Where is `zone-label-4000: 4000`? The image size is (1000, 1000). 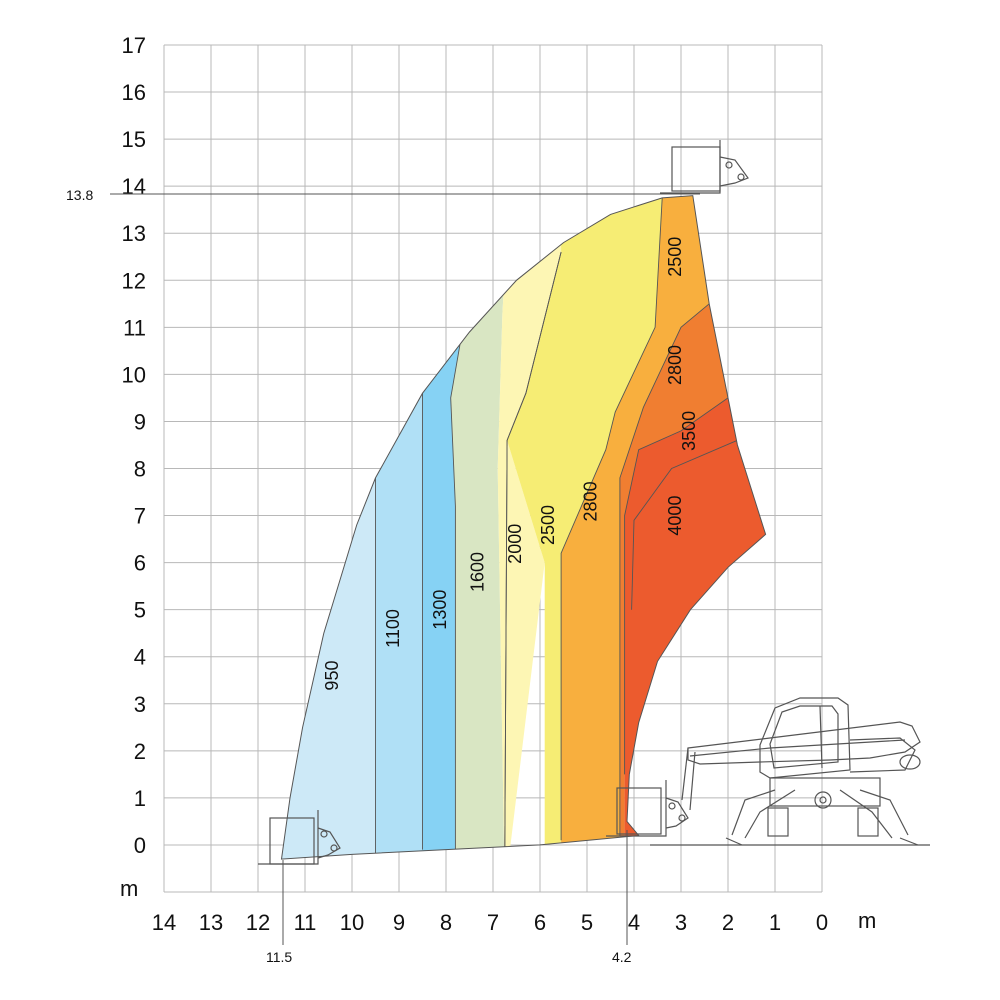 zone-label-4000: 4000 is located at coordinates (675, 516).